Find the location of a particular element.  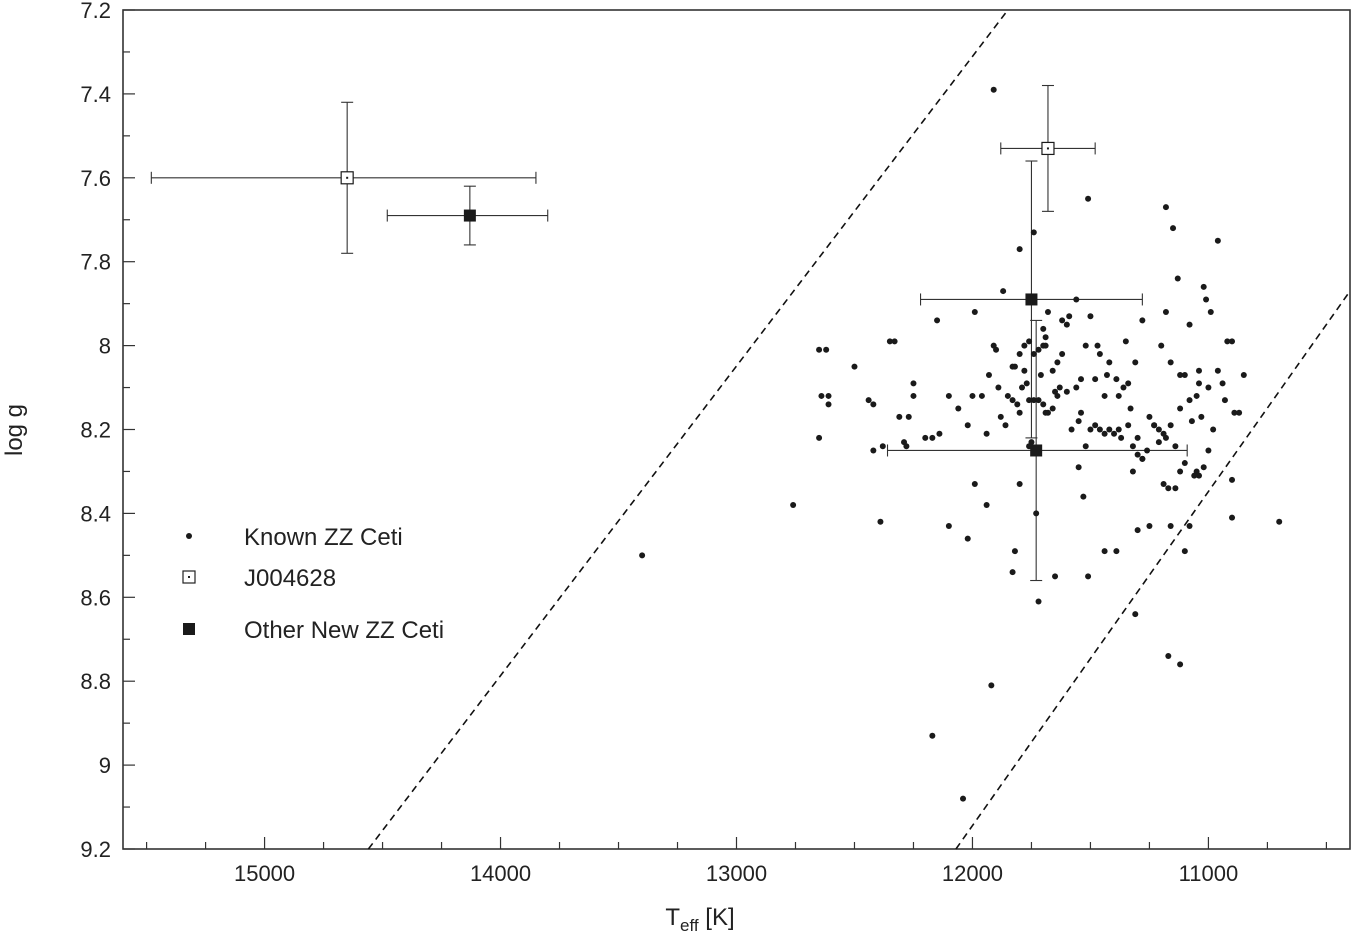

y-tick-label: 8 is located at coordinates (105, 346).